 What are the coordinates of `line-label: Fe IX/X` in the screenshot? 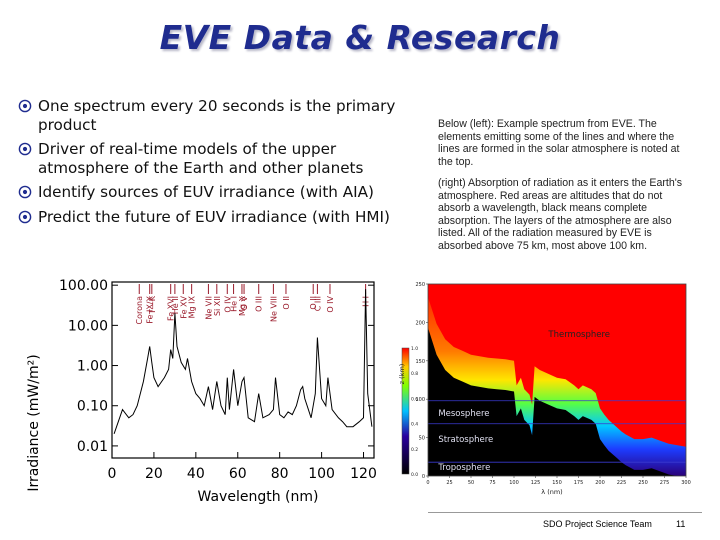 It's located at (150, 309).